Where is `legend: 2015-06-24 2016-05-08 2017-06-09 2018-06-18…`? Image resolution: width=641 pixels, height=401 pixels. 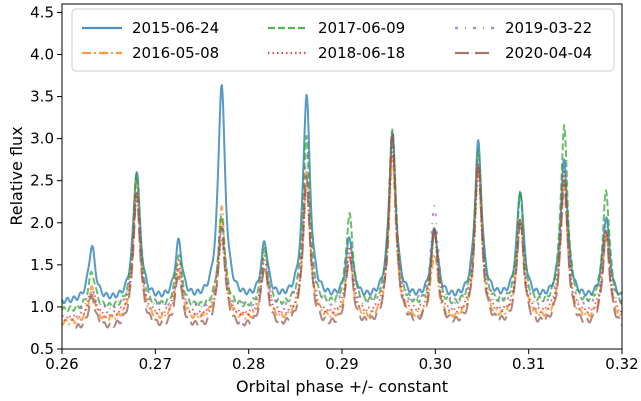 legend: 2015-06-24 2016-05-08 2017-06-09 2018-06-18… is located at coordinates (343, 40).